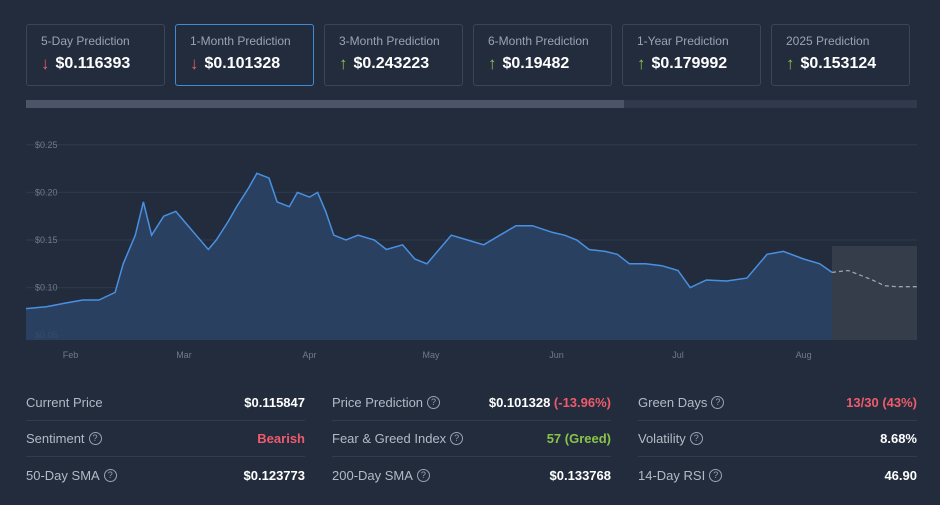  What do you see at coordinates (672, 475) in the screenshot?
I see `stat-label: 14-Day RSI` at bounding box center [672, 475].